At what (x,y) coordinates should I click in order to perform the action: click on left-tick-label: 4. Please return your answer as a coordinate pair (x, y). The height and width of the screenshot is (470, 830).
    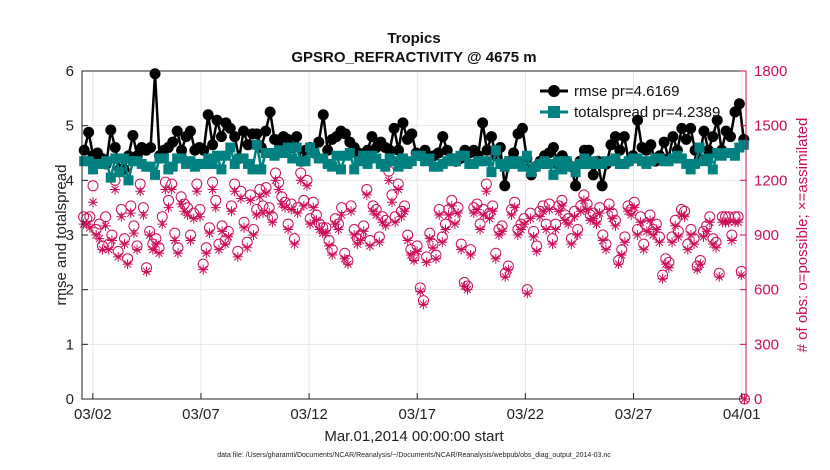
    Looking at the image, I should click on (70, 180).